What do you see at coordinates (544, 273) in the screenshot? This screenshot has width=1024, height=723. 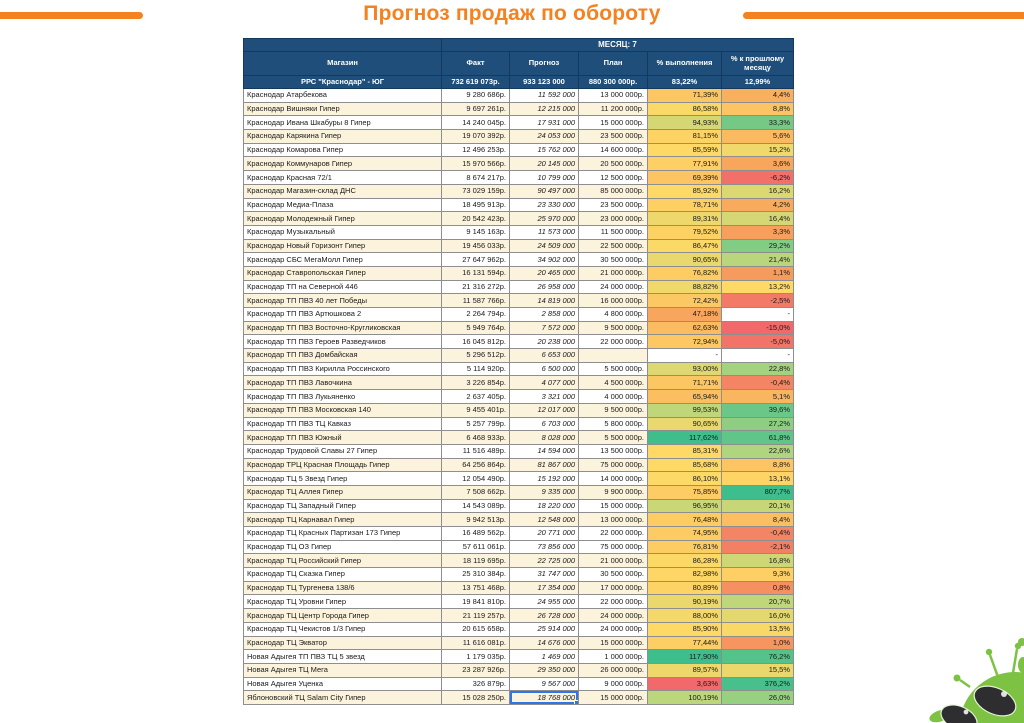 I see `cell-forecast: 20 465 000` at bounding box center [544, 273].